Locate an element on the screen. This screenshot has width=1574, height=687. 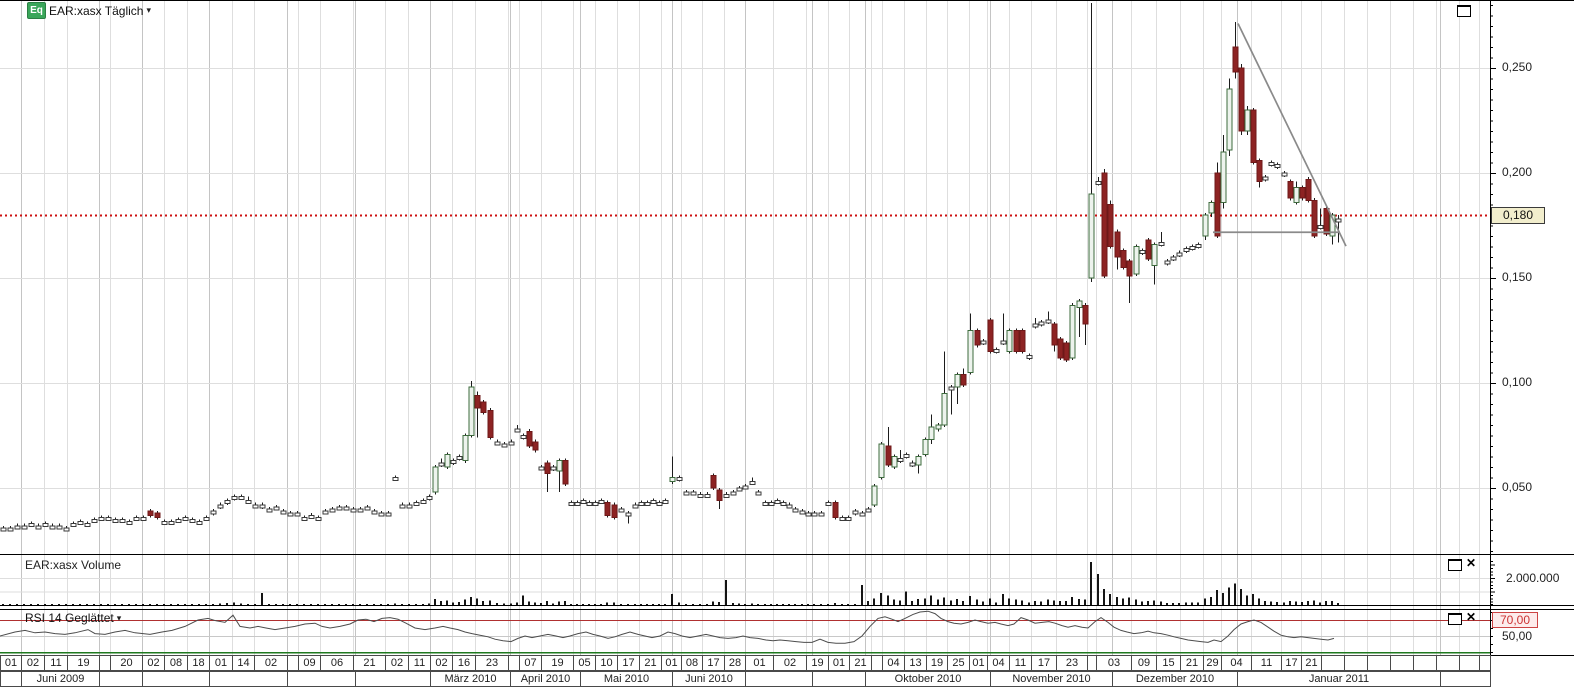
restore-window-button is located at coordinates (1464, 13).